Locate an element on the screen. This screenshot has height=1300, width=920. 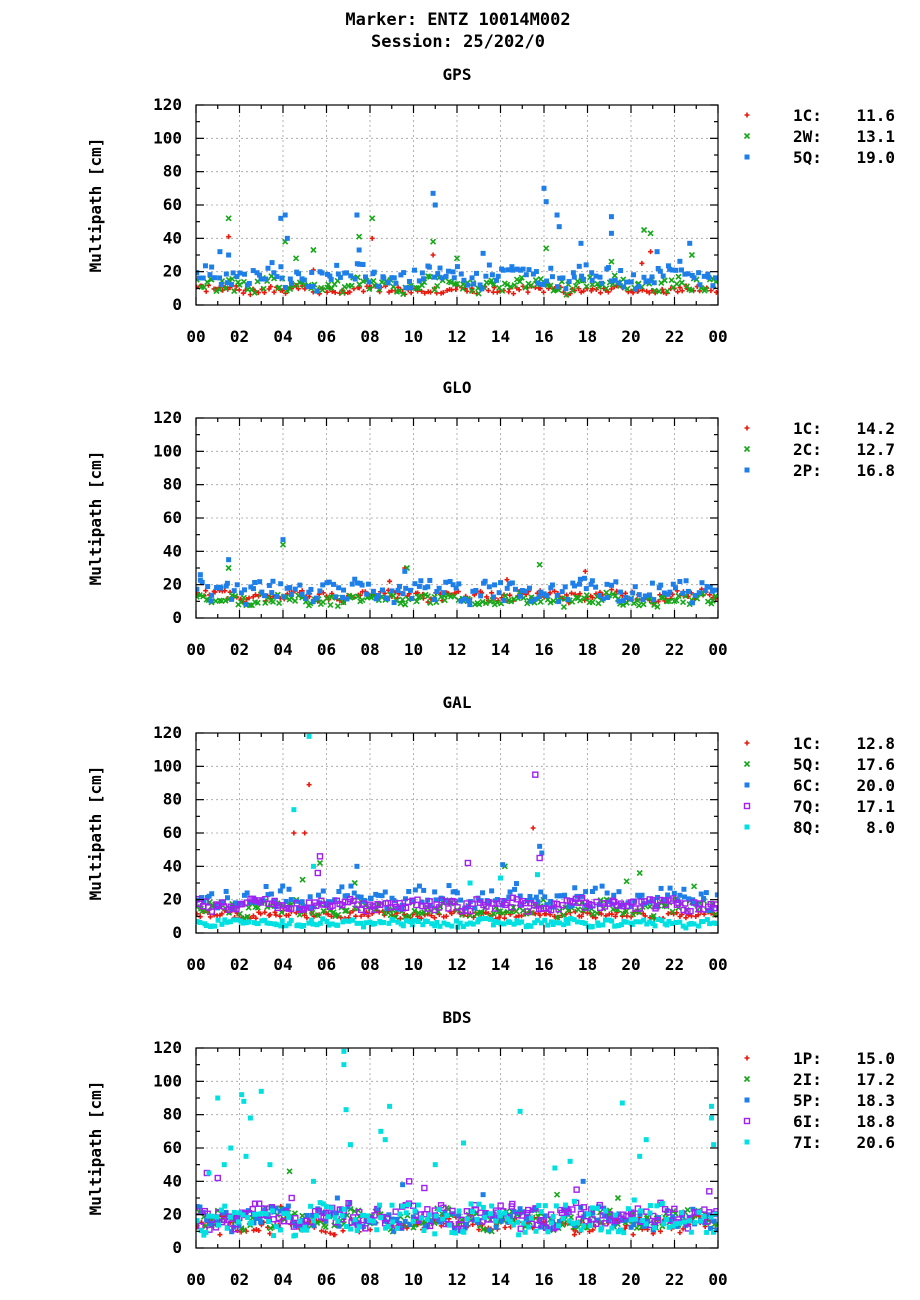
point-2i is located at coordinates (687, 1210).